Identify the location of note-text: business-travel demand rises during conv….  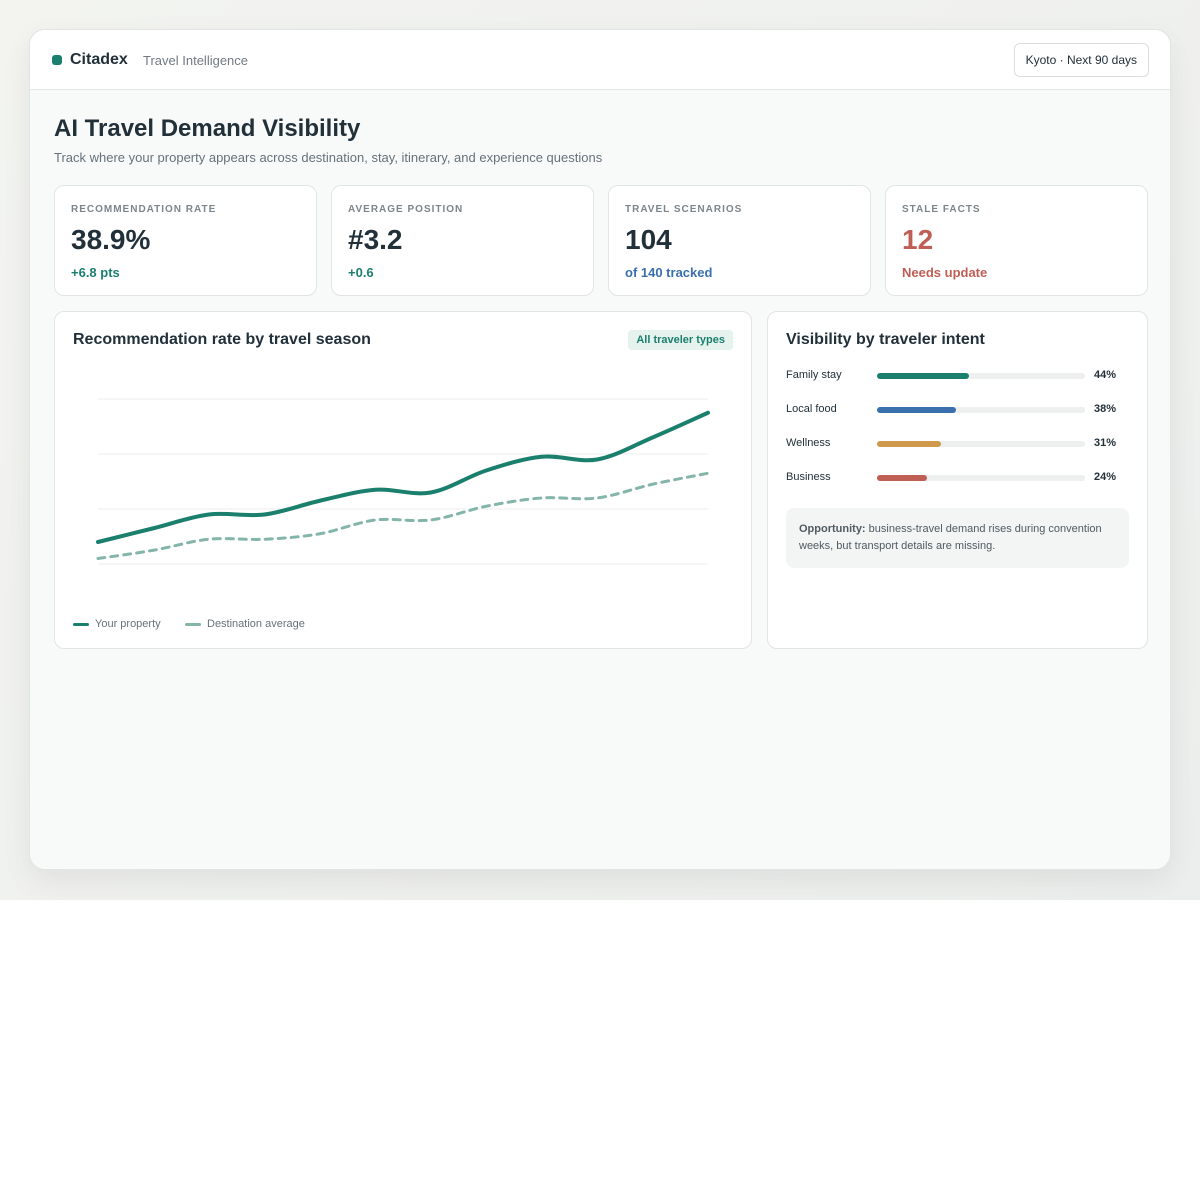
(950, 537).